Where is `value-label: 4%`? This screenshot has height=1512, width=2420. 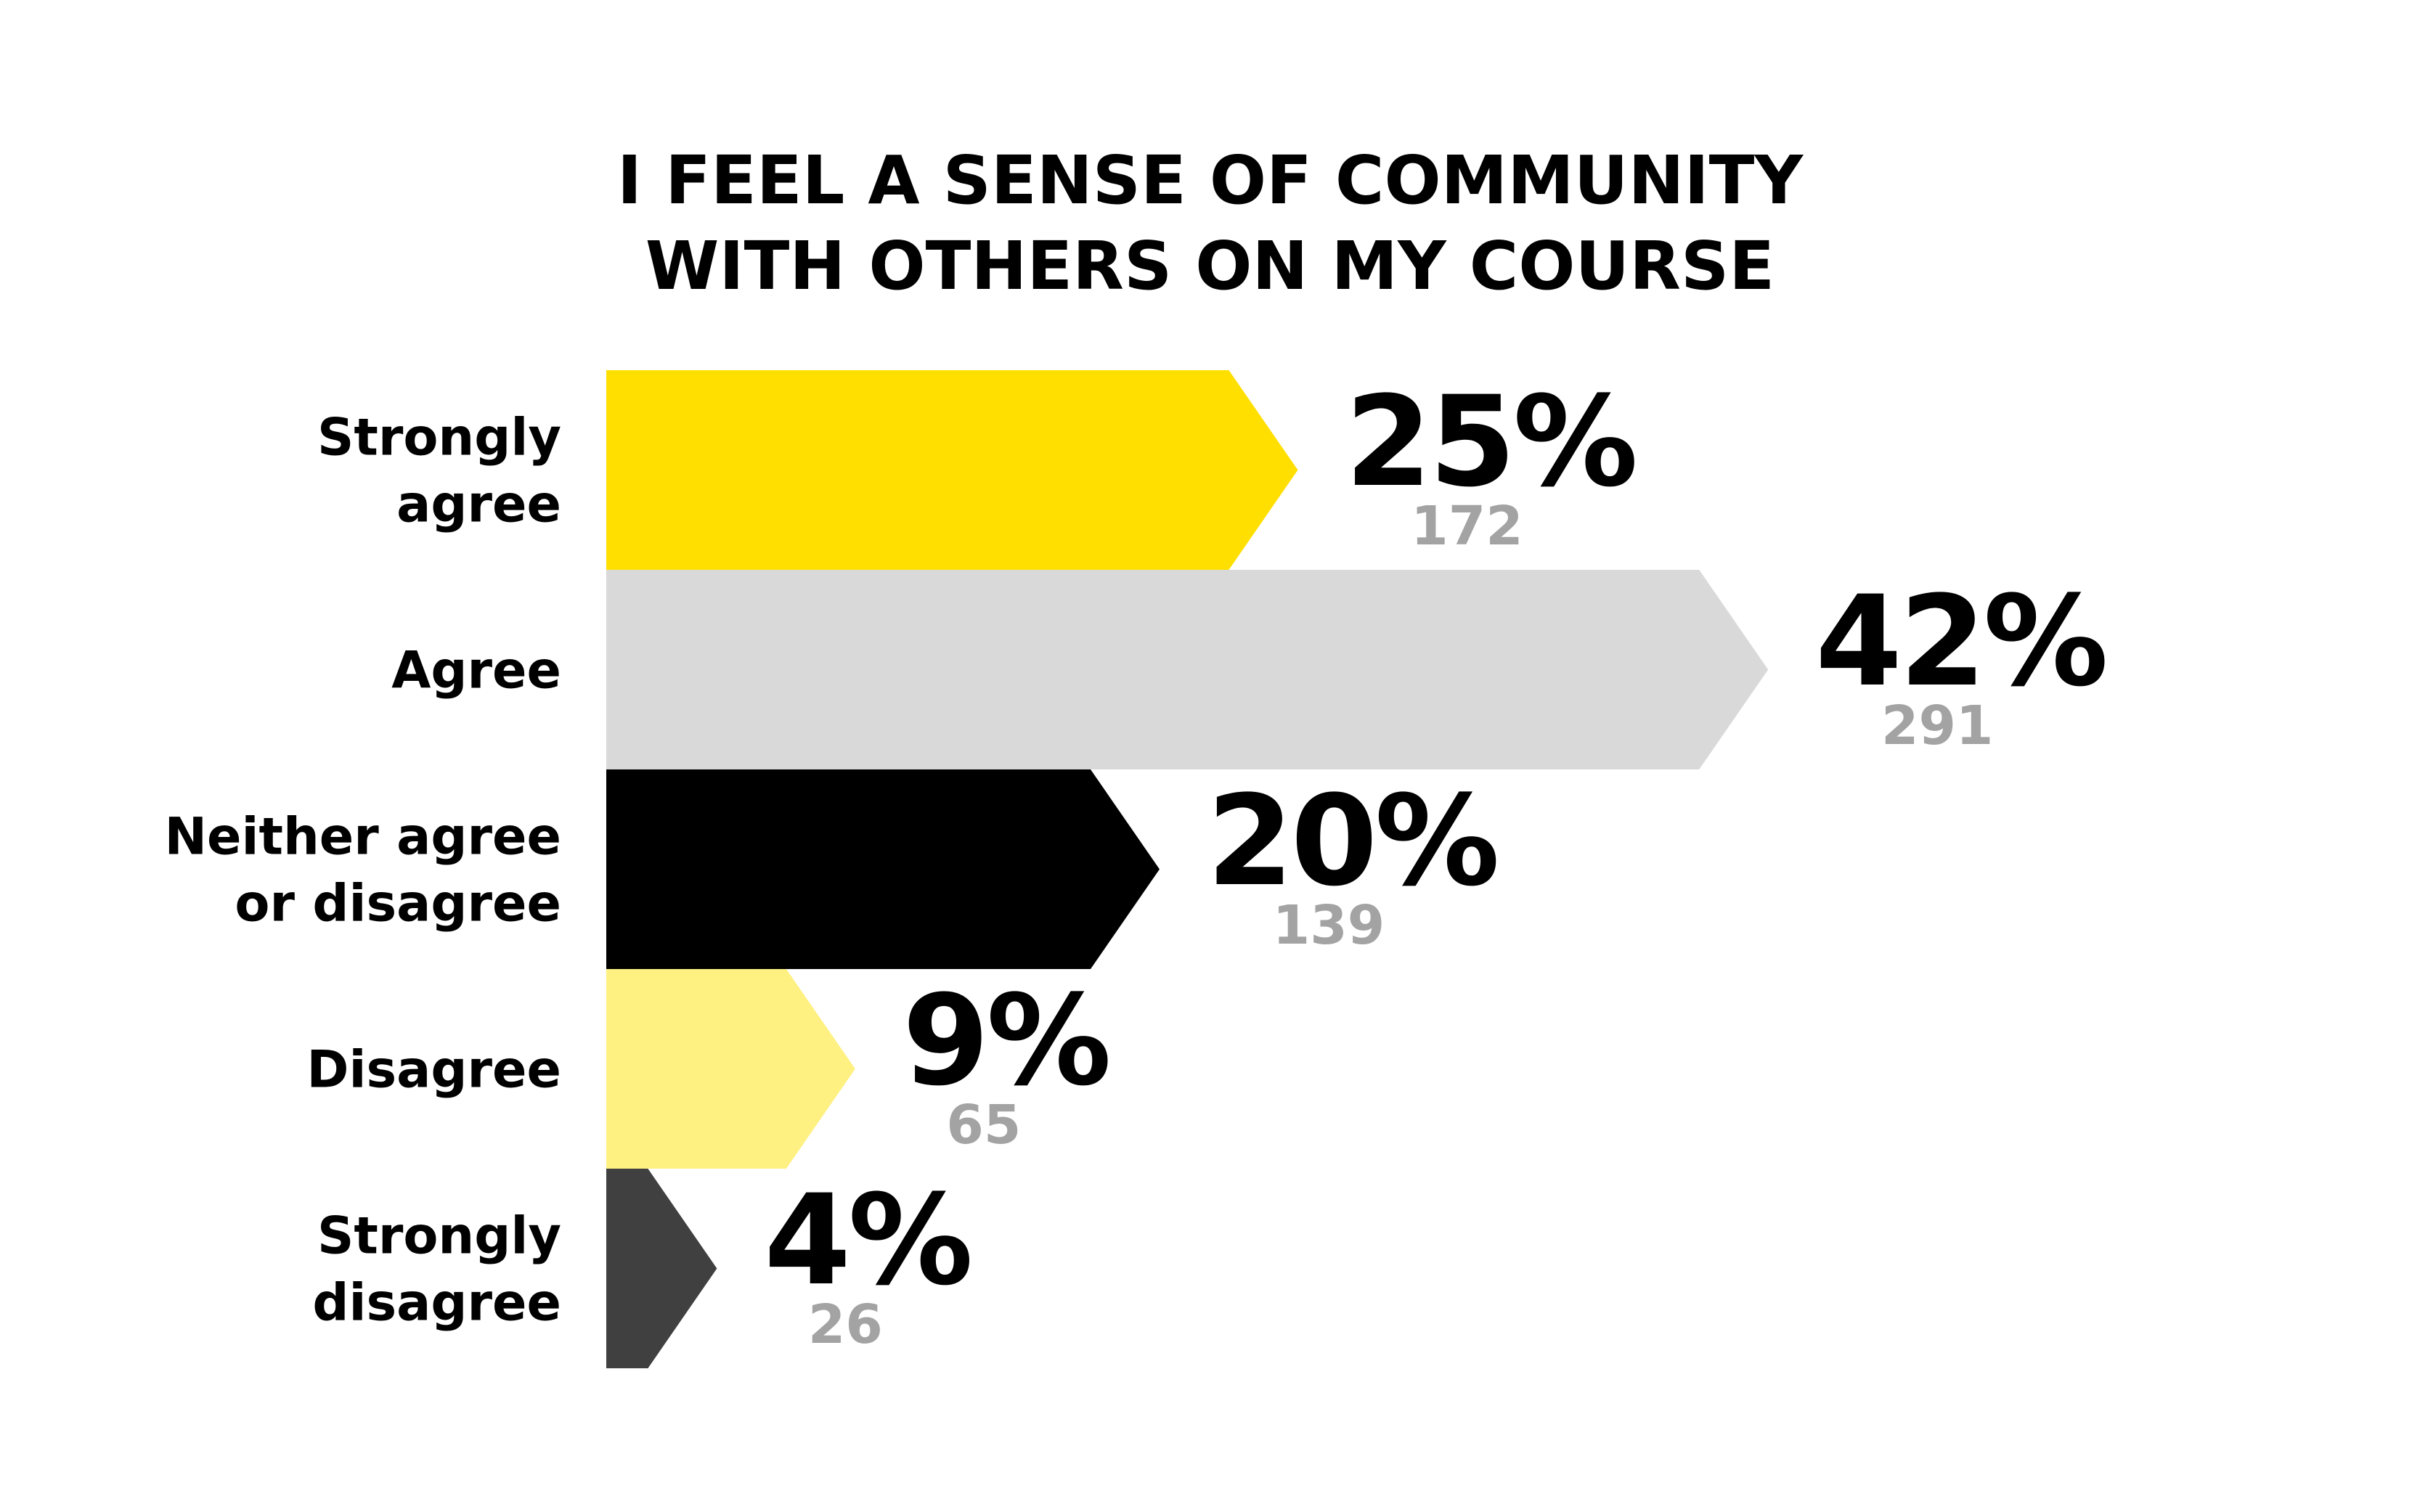 value-label: 4% is located at coordinates (867, 1240).